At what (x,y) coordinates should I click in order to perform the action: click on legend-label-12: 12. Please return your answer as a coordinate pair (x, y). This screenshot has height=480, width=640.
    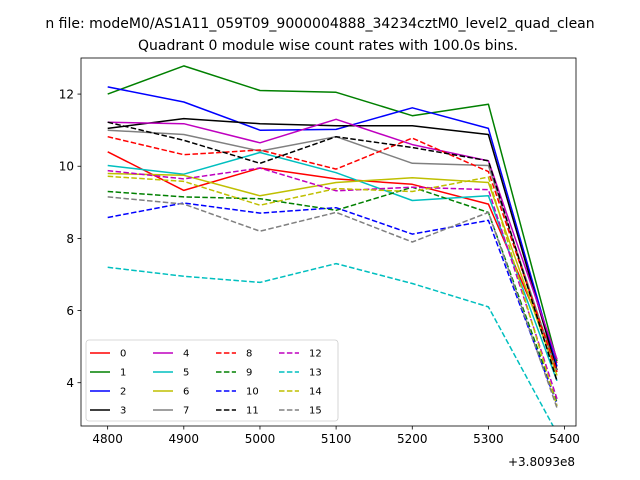
    Looking at the image, I should click on (315, 354).